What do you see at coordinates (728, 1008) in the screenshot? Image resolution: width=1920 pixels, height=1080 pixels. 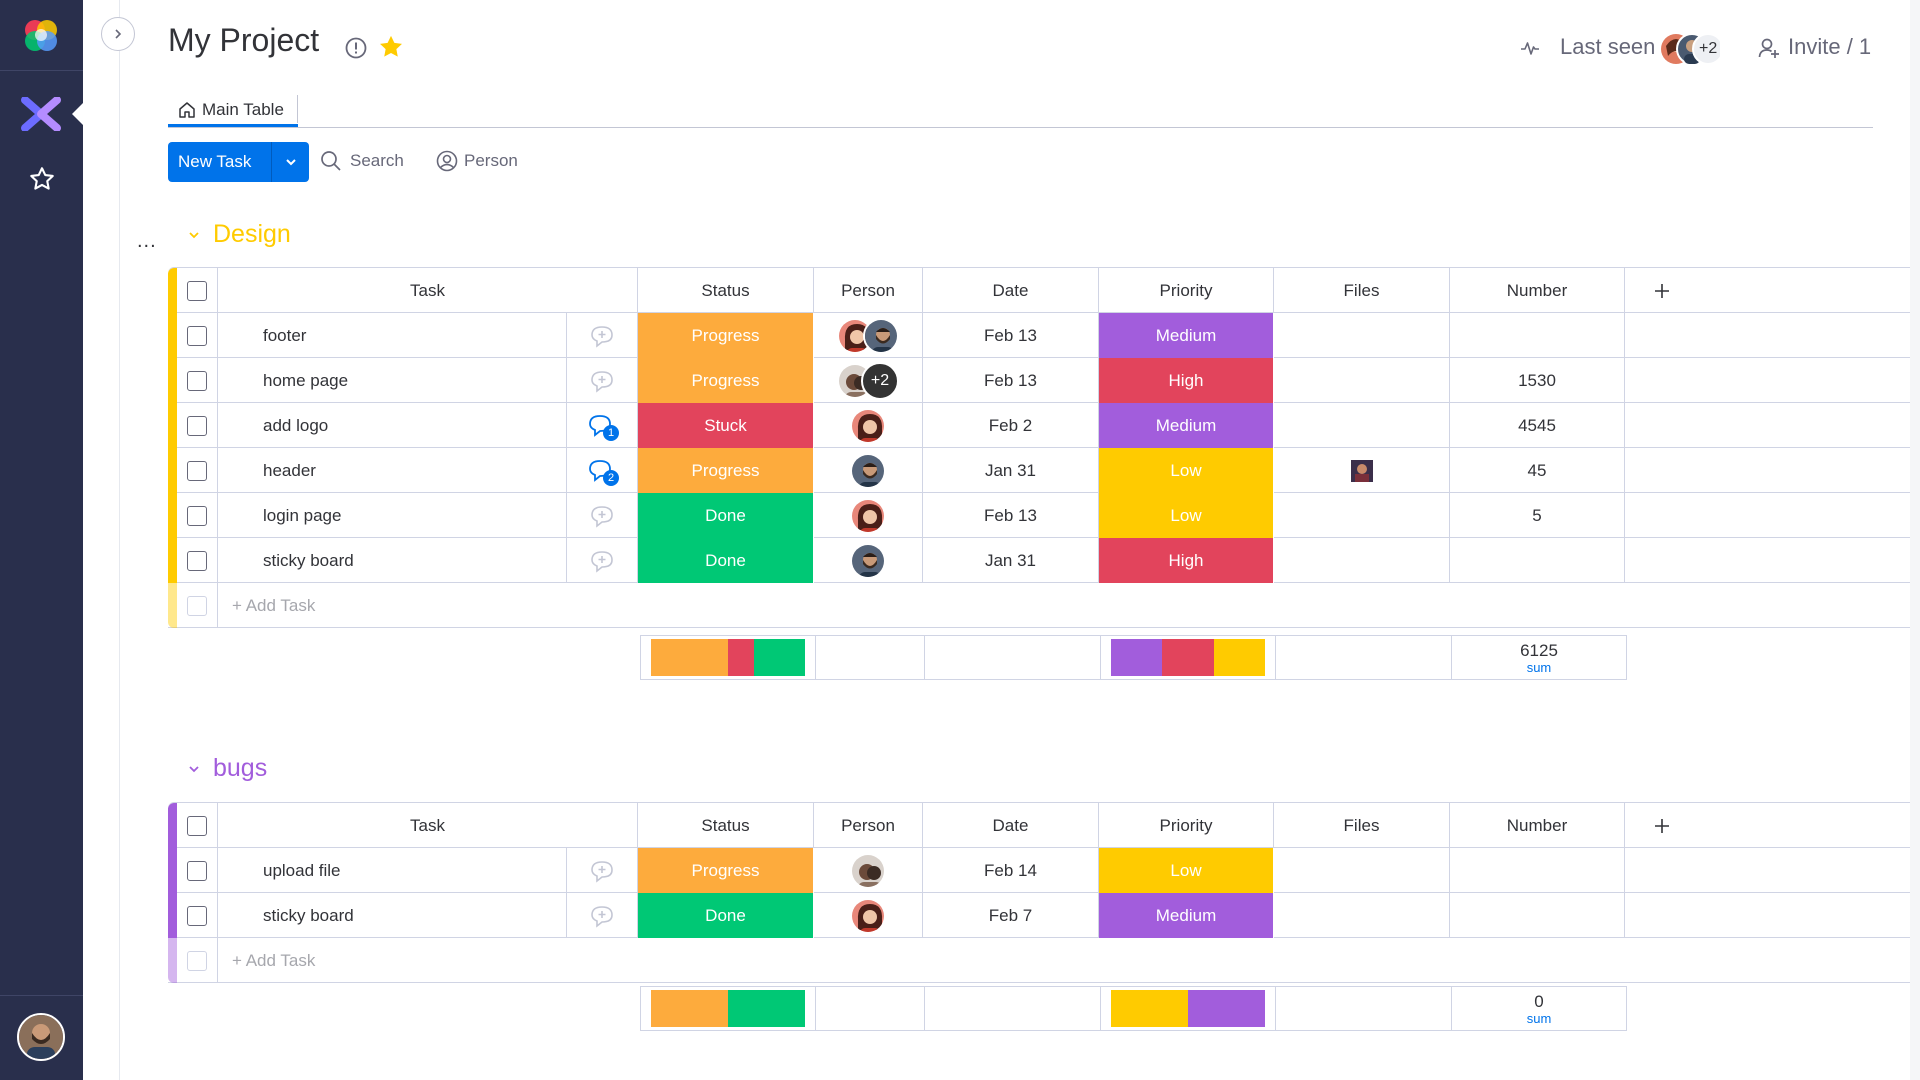 I see `status-summary-bar-cell` at bounding box center [728, 1008].